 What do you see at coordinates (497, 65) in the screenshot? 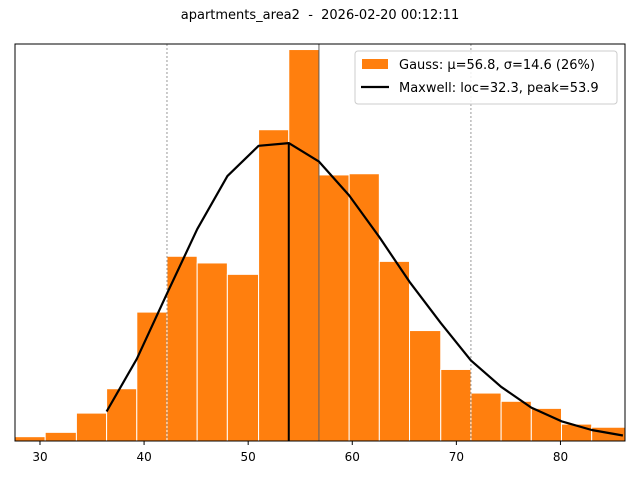
I see `legend-label-histogram: Gauss: μ=56.8, σ=14.6 (26%)` at bounding box center [497, 65].